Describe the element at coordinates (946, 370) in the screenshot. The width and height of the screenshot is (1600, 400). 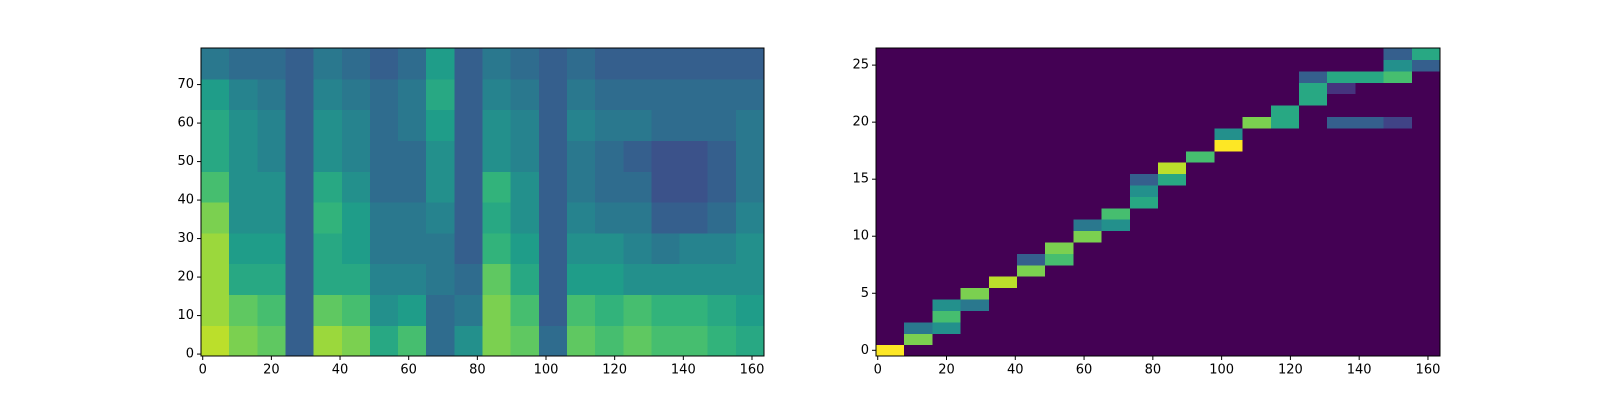
I see `x-tick-label: 20` at that location.